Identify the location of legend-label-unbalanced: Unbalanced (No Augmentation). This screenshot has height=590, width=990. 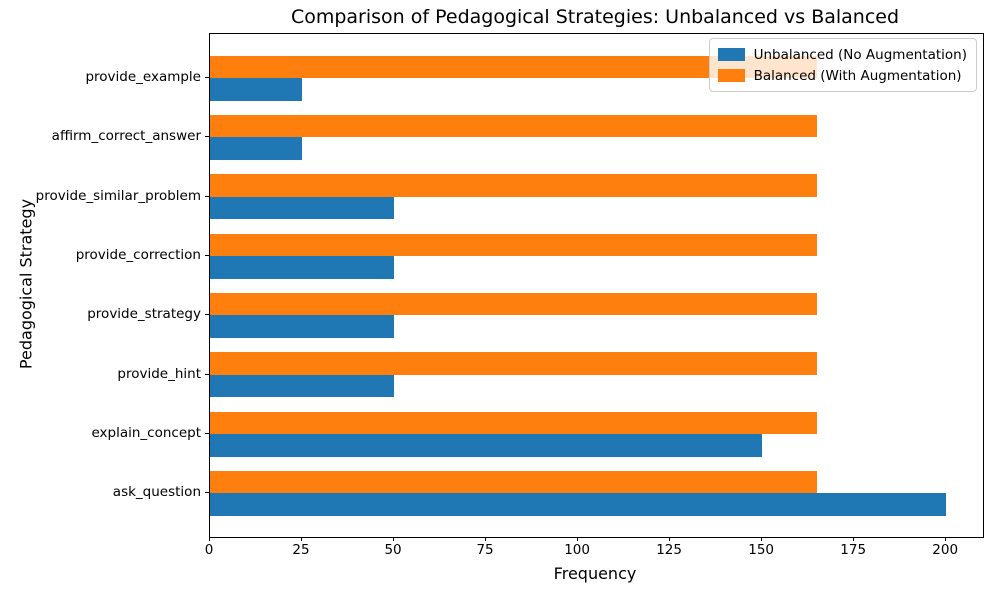
(860, 54).